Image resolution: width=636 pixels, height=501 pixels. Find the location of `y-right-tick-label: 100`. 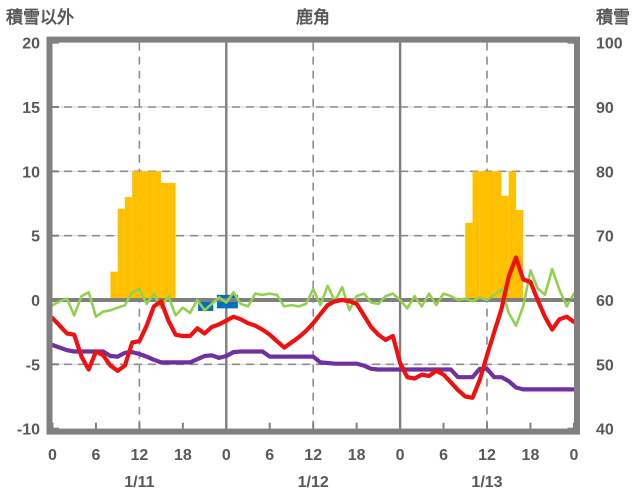

y-right-tick-label: 100 is located at coordinates (609, 44).